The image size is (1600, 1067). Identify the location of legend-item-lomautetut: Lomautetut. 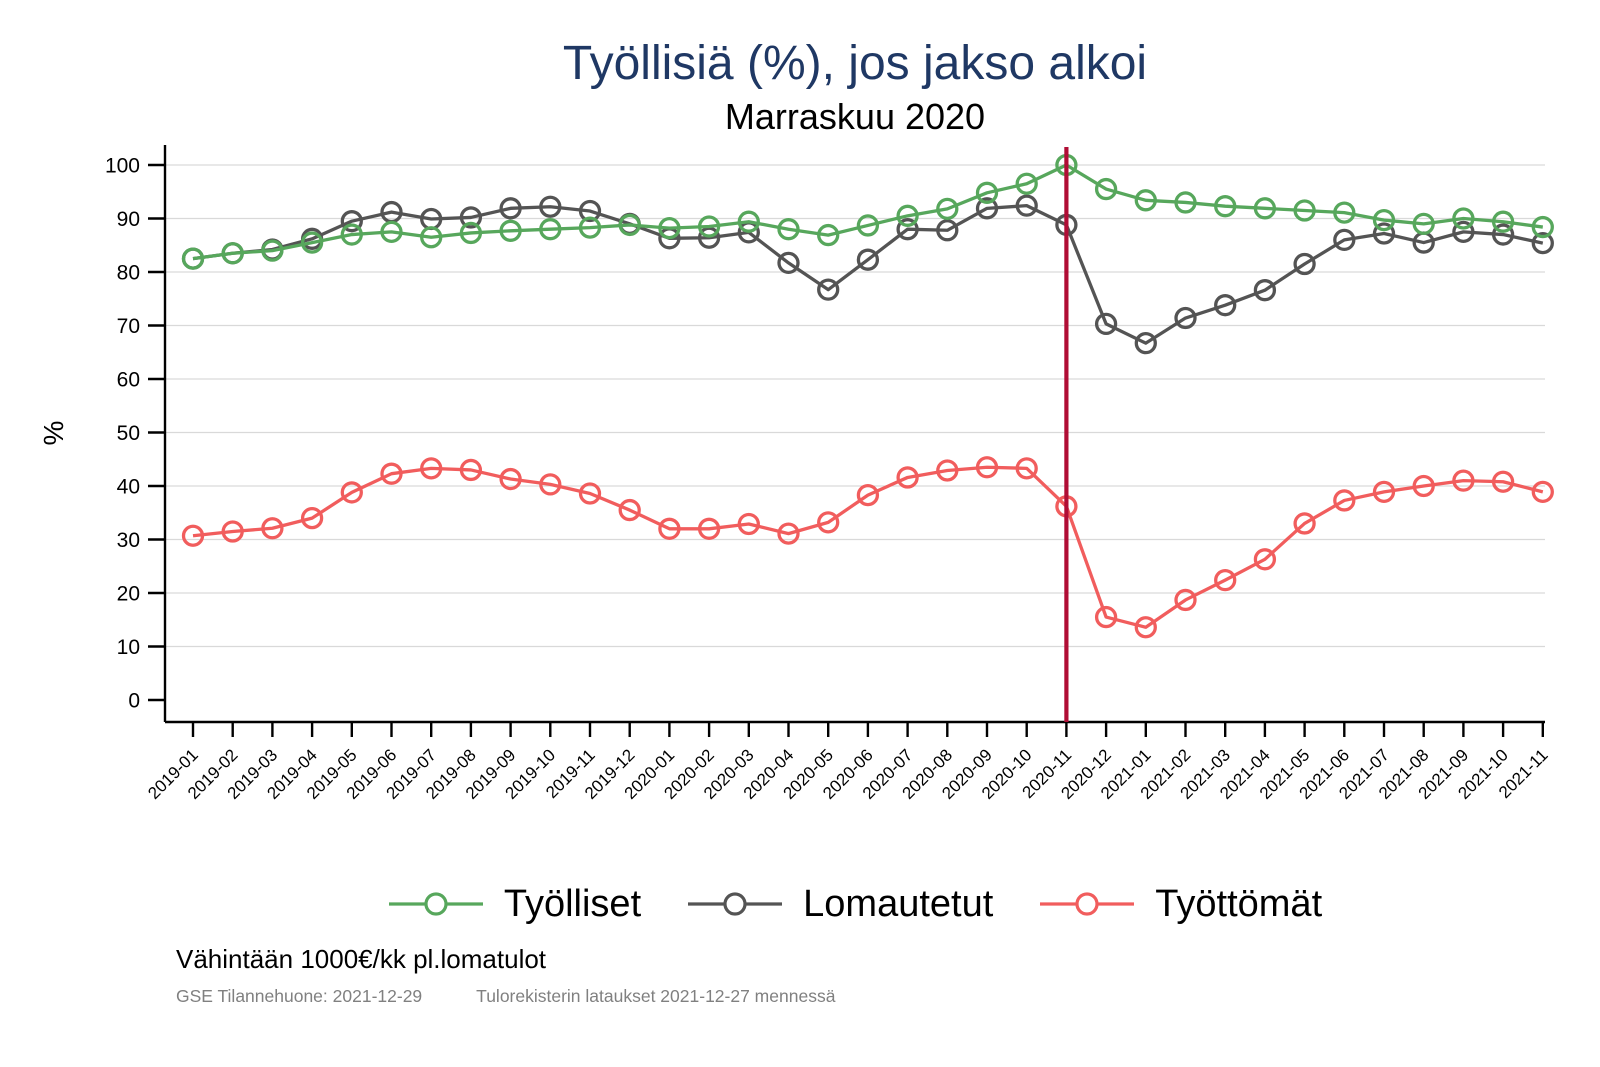
(840, 904).